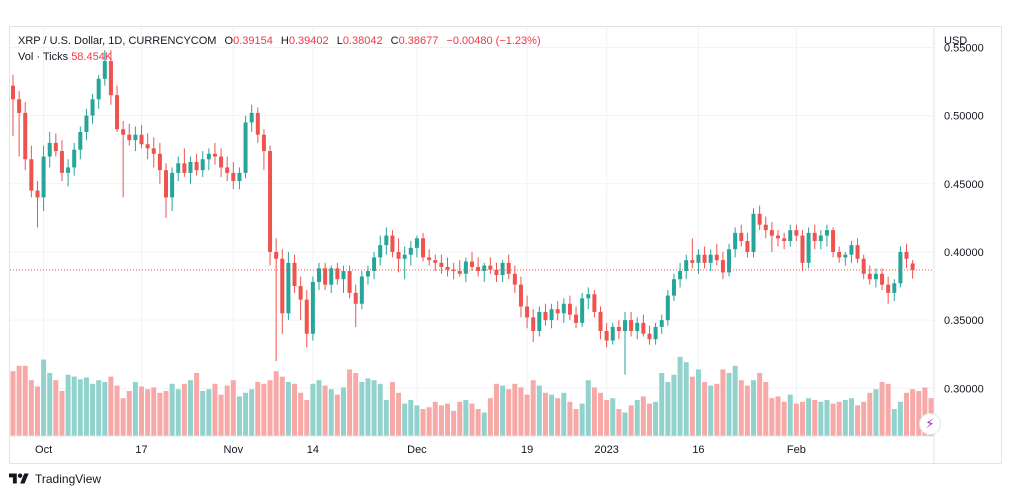 The image size is (1012, 498). What do you see at coordinates (55, 479) in the screenshot?
I see `tradingview-logo: TradingView` at bounding box center [55, 479].